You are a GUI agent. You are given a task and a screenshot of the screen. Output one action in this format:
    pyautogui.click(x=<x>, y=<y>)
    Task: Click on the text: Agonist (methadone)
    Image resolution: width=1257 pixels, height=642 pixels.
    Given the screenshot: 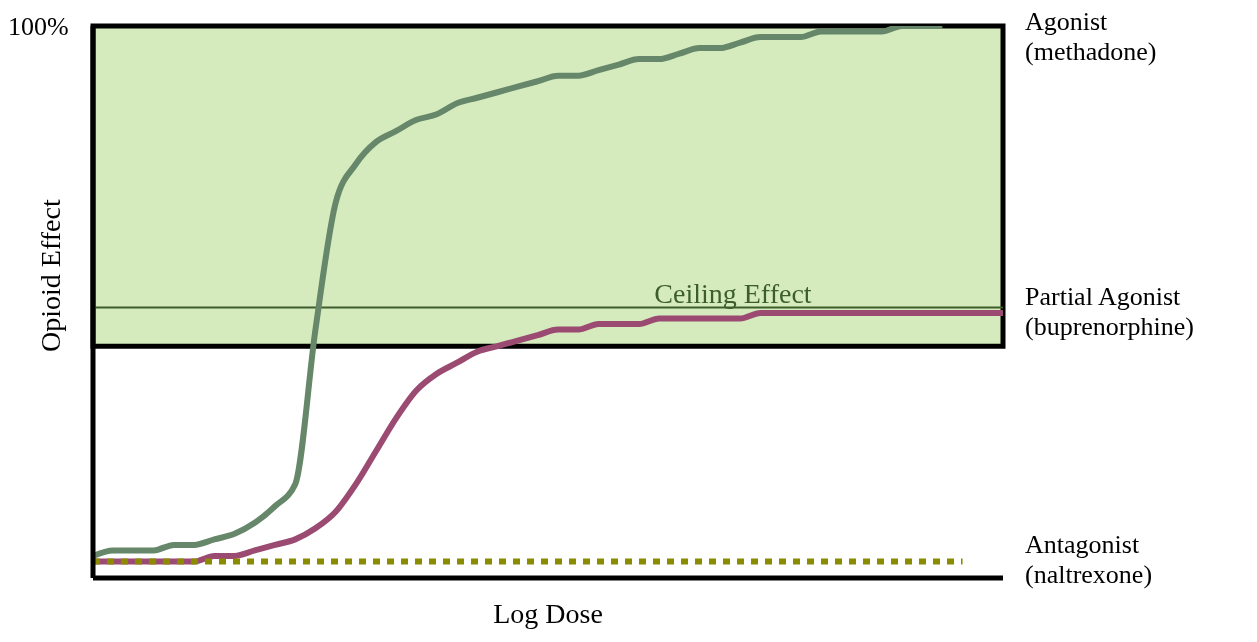 What is the action you would take?
    pyautogui.click(x=1091, y=36)
    